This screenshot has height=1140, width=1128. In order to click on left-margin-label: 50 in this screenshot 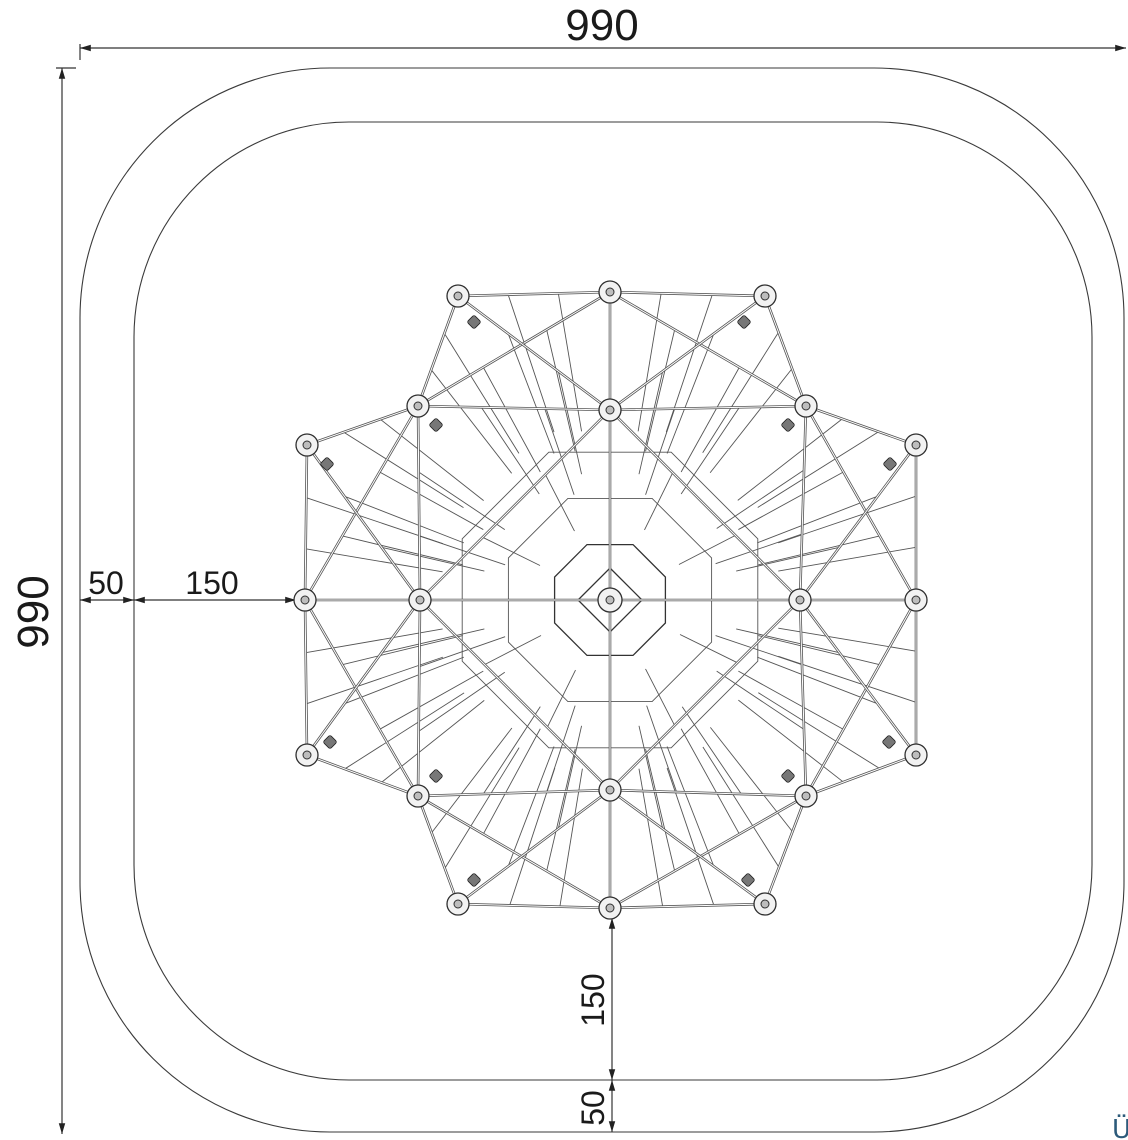, I will do `click(106, 583)`.